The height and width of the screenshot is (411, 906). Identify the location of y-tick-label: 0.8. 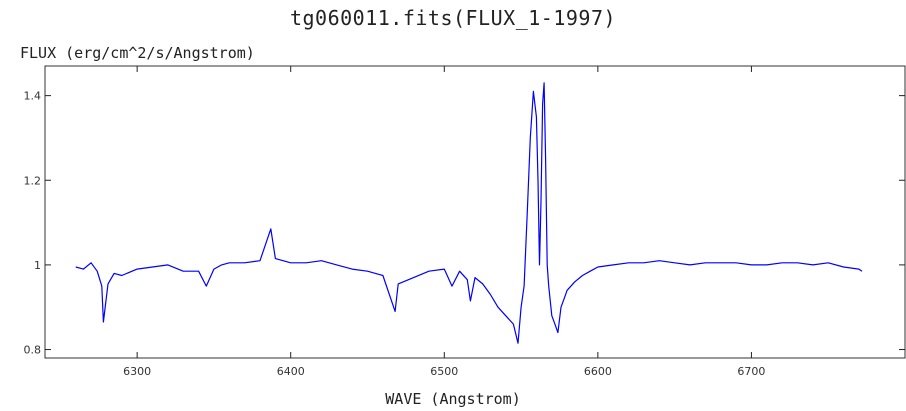
(33, 350).